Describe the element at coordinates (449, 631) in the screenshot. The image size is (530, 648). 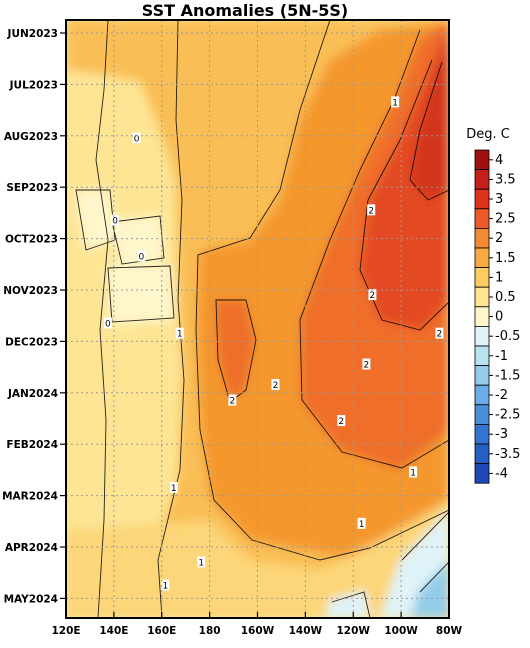
I see `x-tick-label: 80W` at that location.